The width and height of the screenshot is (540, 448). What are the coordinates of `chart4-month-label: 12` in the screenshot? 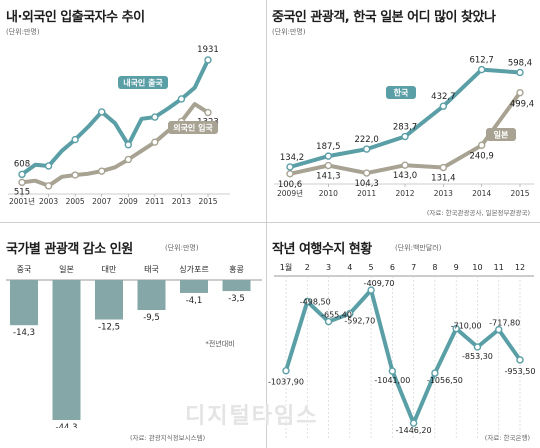 It's located at (520, 267).